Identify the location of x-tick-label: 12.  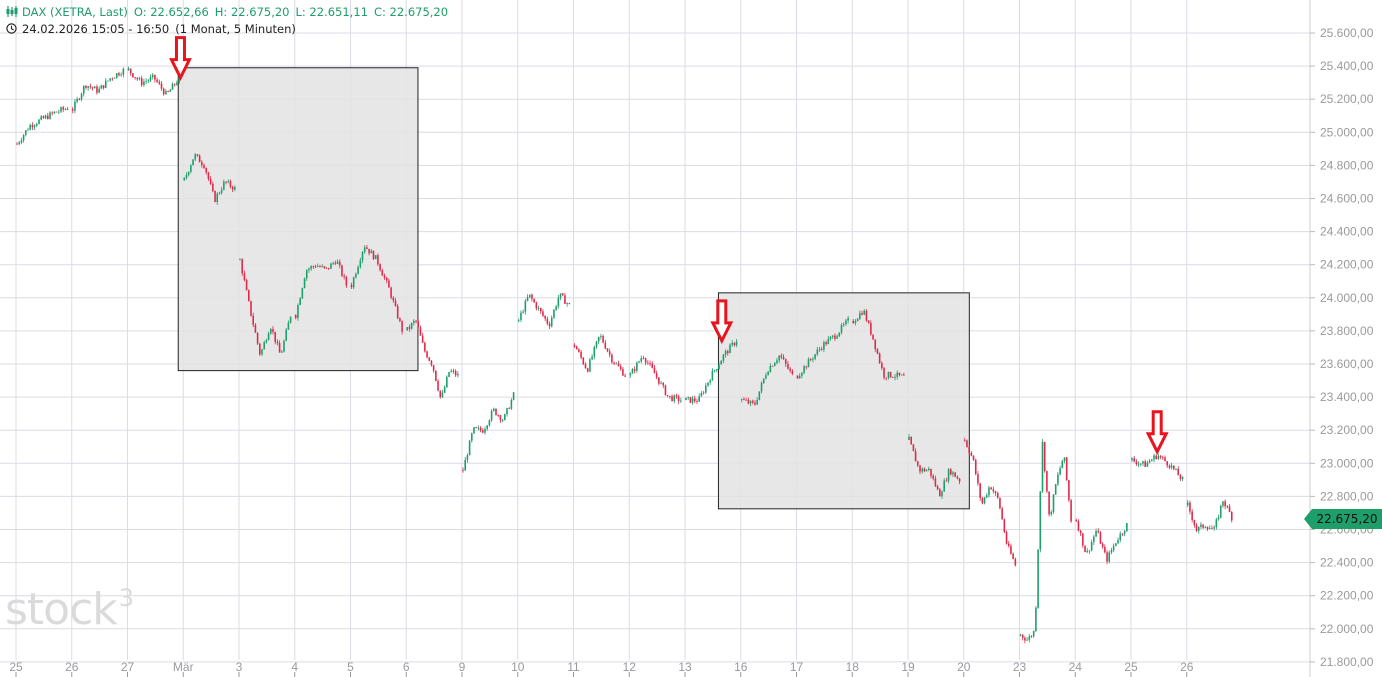
(630, 667).